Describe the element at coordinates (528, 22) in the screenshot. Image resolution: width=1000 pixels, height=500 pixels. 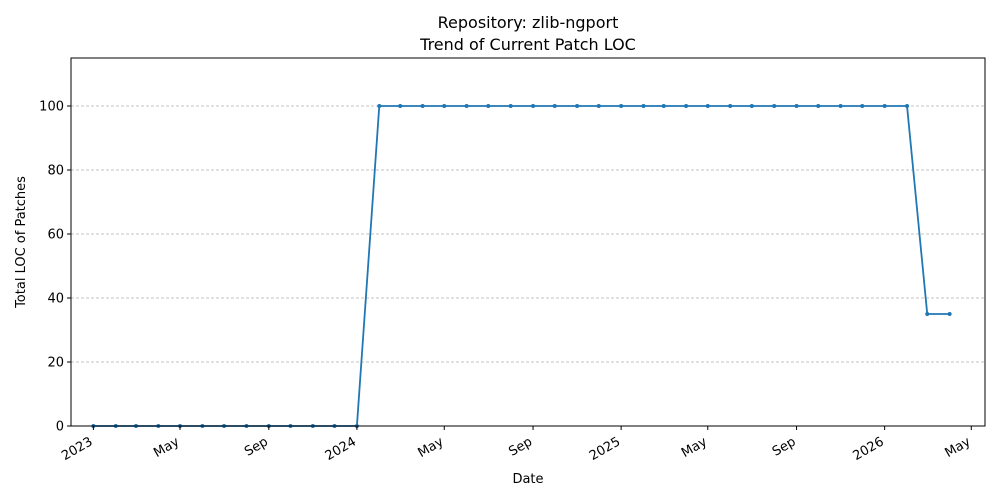
I see `chart-title: Repository: zlib-ngport` at that location.